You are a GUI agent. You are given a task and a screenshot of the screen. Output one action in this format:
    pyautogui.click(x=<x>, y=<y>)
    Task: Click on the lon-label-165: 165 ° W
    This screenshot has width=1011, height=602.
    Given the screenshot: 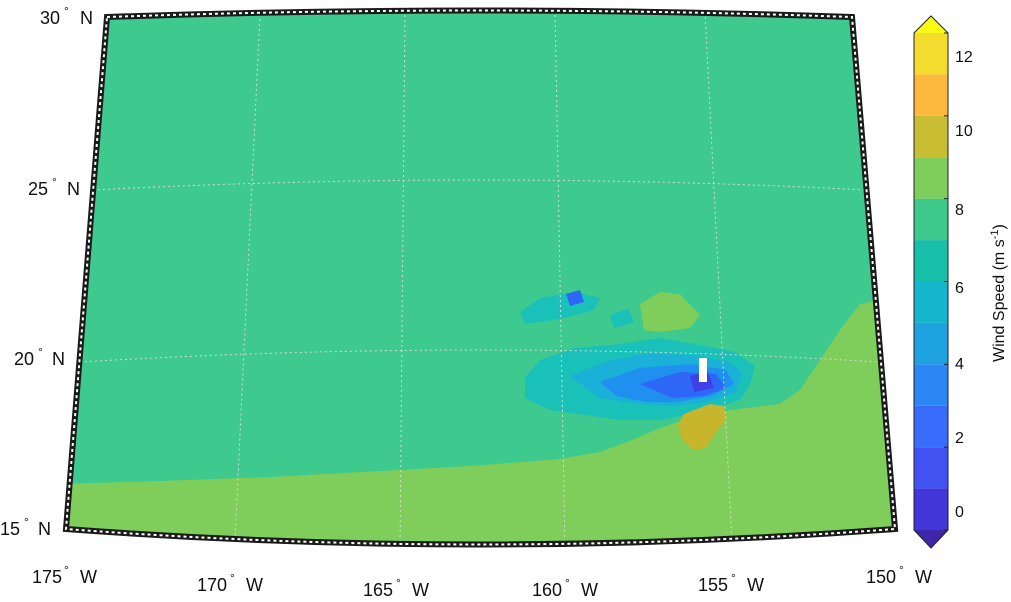 What is the action you would take?
    pyautogui.click(x=396, y=588)
    